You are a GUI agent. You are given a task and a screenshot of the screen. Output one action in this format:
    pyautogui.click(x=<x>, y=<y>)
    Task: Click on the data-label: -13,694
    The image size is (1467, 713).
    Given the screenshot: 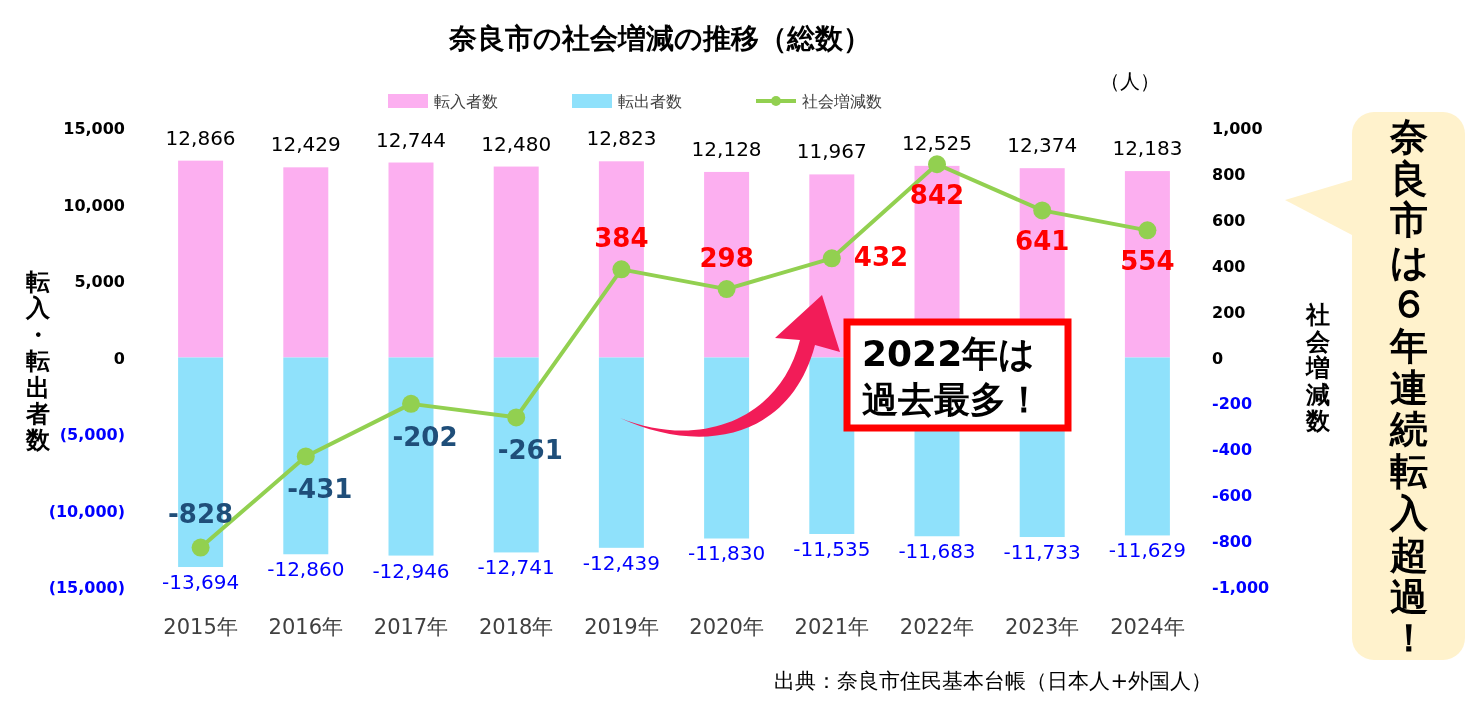 What is the action you would take?
    pyautogui.click(x=201, y=582)
    